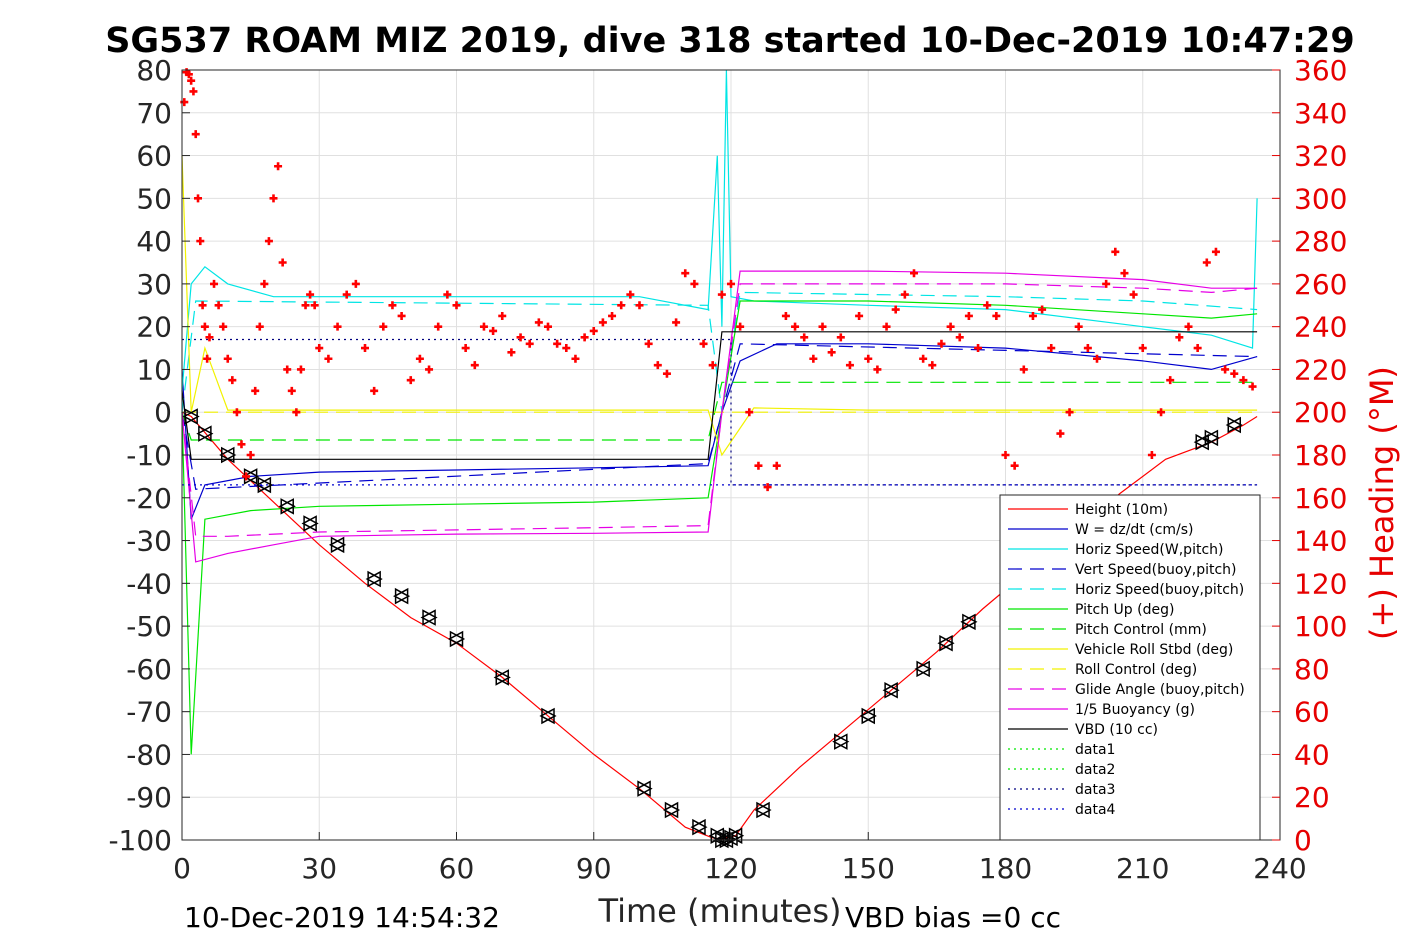 Image resolution: width=1417 pixels, height=945 pixels. What do you see at coordinates (1320, 284) in the screenshot?
I see `y-tick-label-right: 260` at bounding box center [1320, 284].